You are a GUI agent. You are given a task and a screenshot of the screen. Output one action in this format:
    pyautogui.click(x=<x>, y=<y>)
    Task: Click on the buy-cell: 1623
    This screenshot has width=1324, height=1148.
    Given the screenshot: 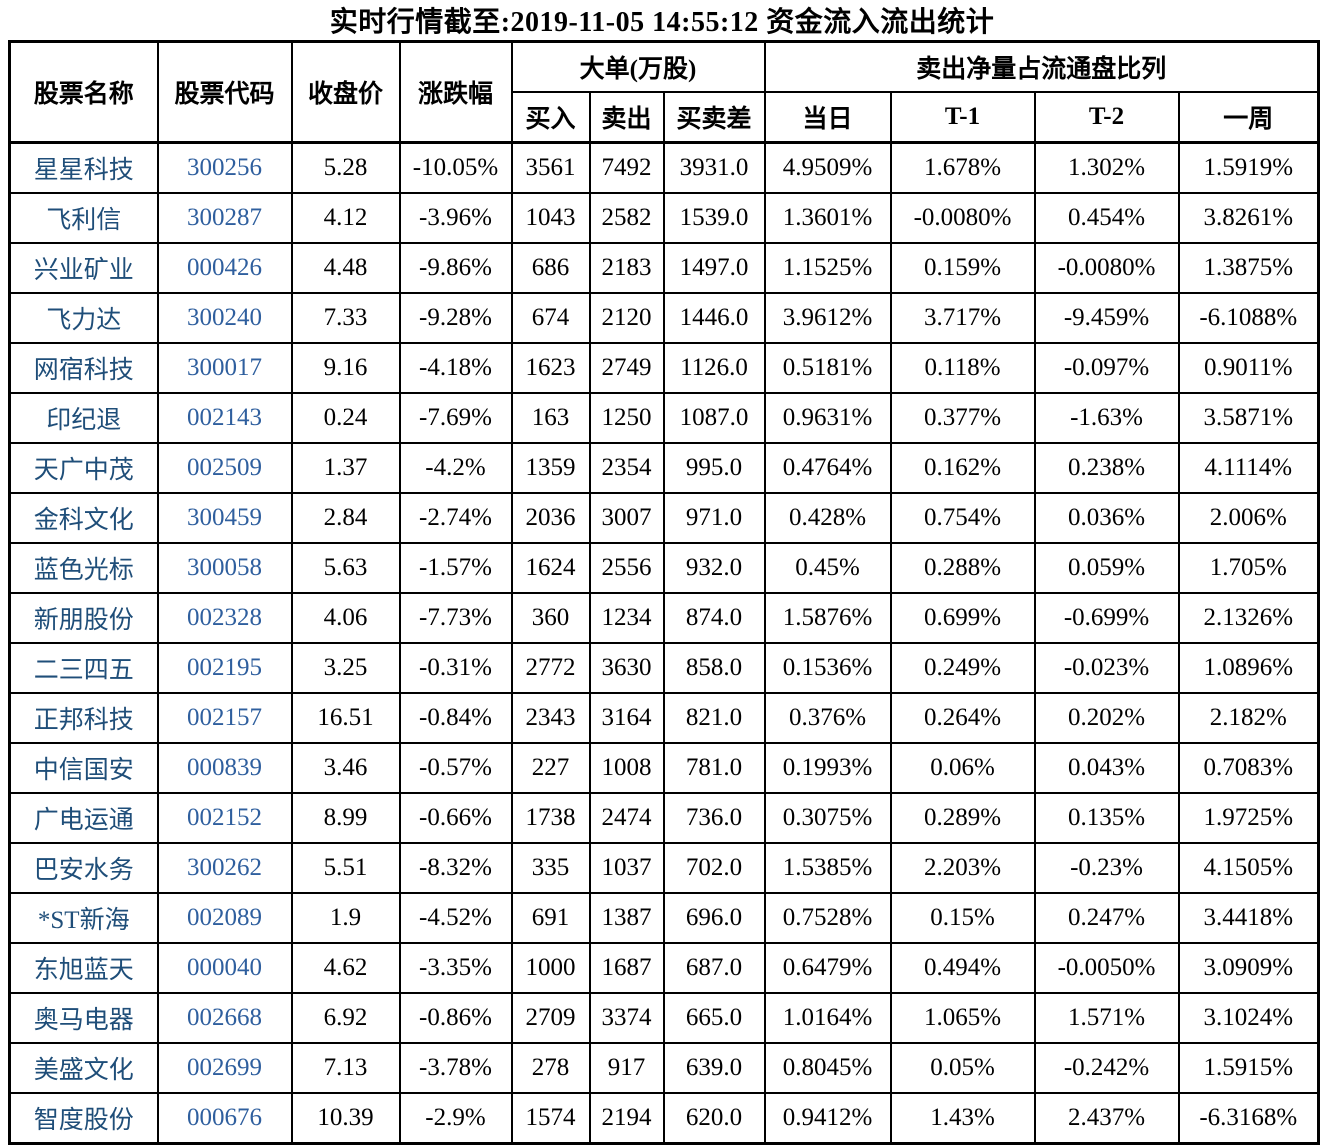 What is the action you would take?
    pyautogui.click(x=550, y=368)
    